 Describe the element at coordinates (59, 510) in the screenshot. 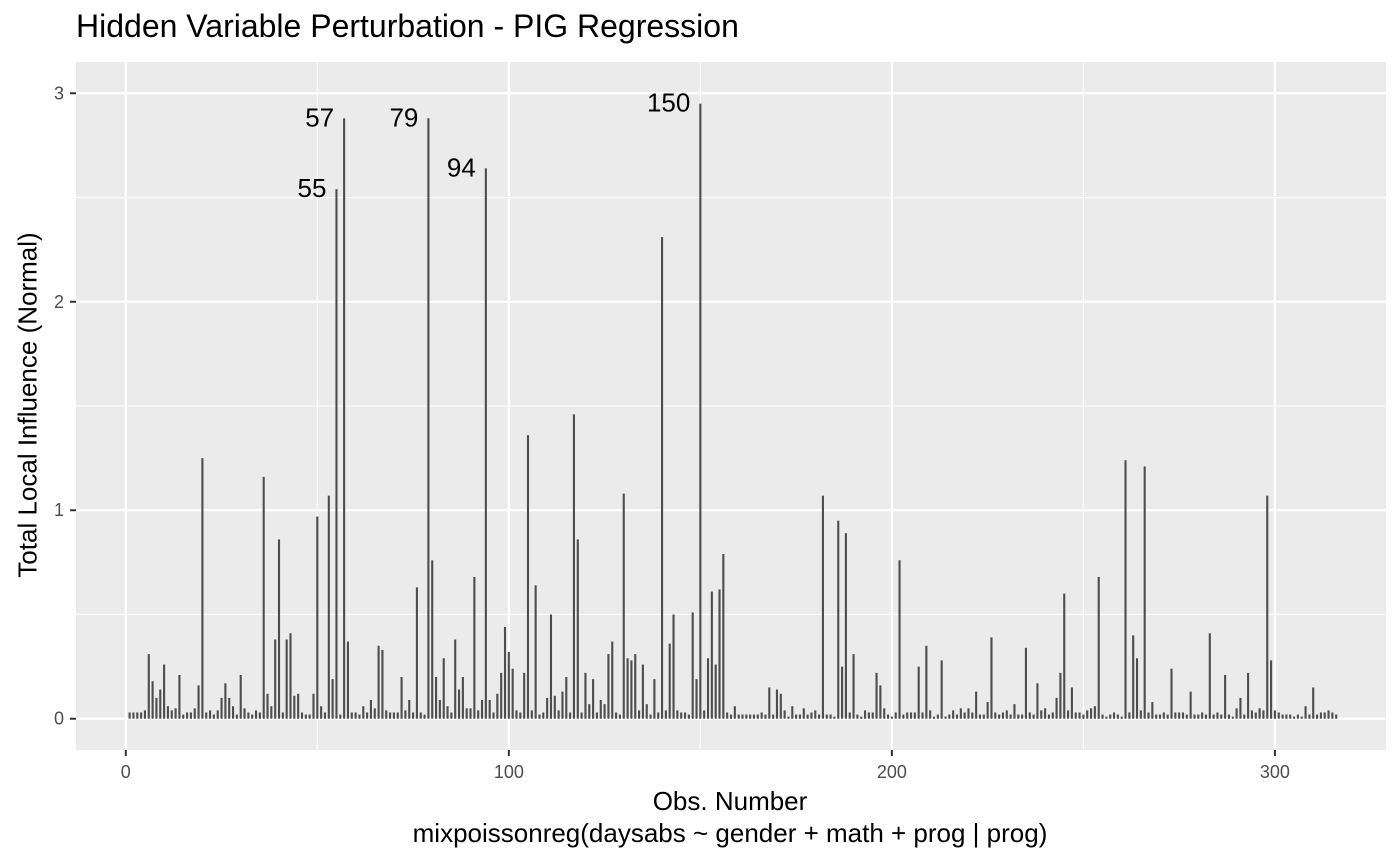

I see `y-tick-label: 1` at that location.